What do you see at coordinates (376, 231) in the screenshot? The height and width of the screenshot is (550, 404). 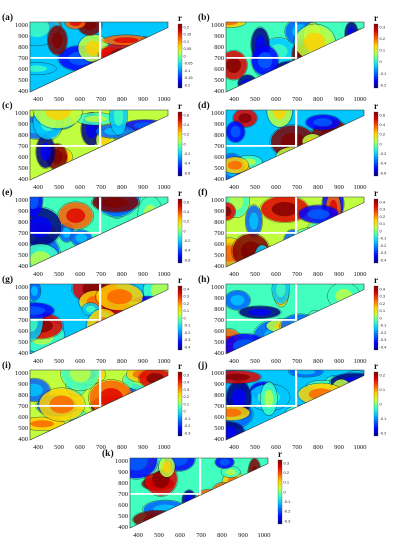 I see `colorbar` at bounding box center [376, 231].